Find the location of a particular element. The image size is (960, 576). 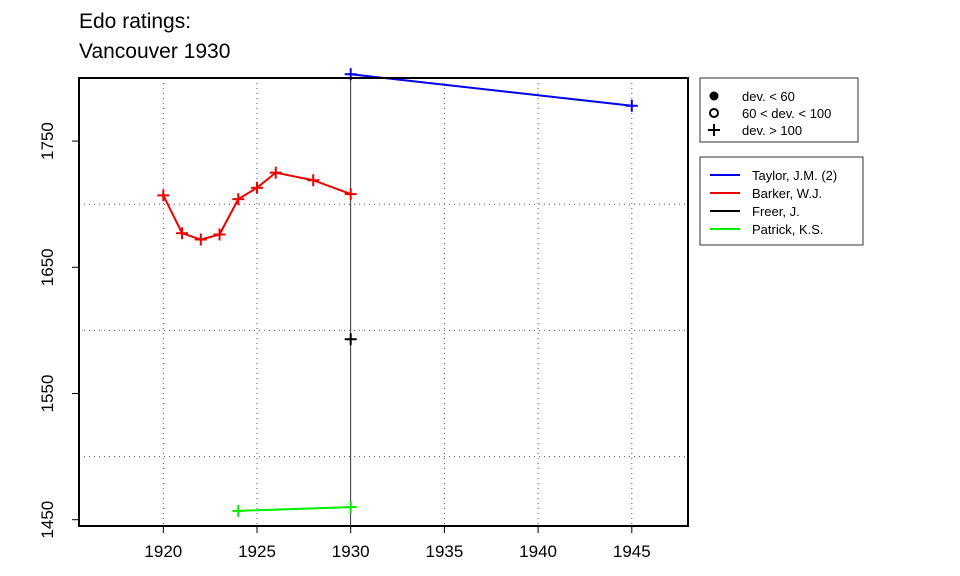

series-legend-box is located at coordinates (781, 201).